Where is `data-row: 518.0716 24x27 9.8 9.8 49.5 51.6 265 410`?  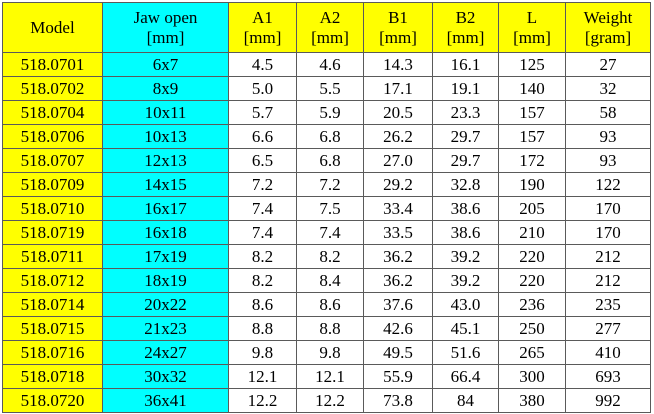
data-row: 518.0716 24x27 9.8 9.8 49.5 51.6 265 410 is located at coordinates (326, 352).